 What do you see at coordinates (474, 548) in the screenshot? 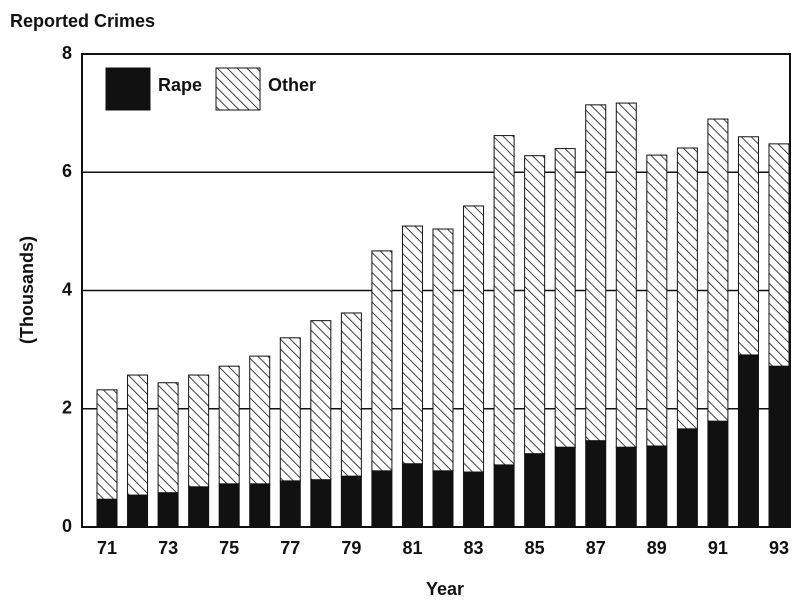
I see `x-tick-label: 83` at bounding box center [474, 548].